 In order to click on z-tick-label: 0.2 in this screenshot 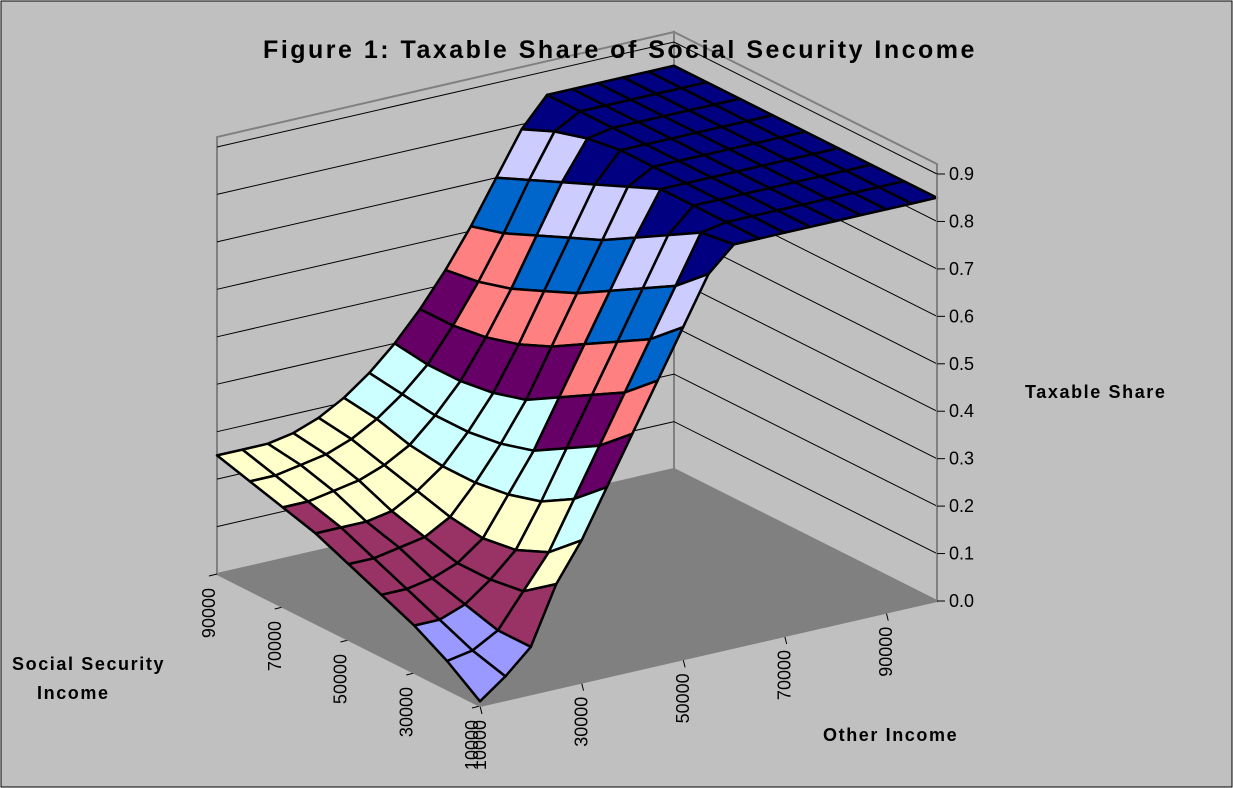, I will do `click(961, 506)`.